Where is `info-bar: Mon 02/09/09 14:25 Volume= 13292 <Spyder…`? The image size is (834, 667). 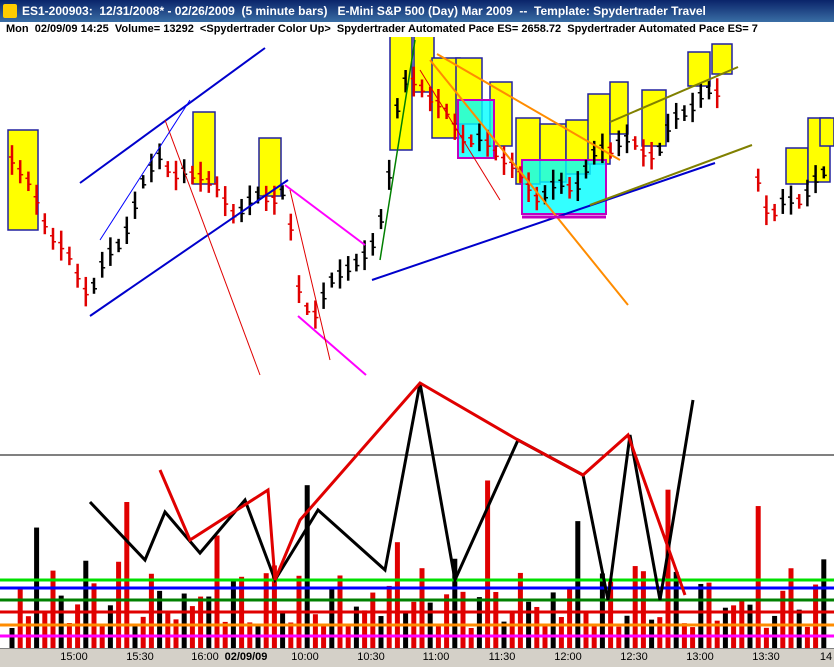
info-bar: Mon 02/09/09 14:25 Volume= 13292 <Spyder… is located at coordinates (417, 29).